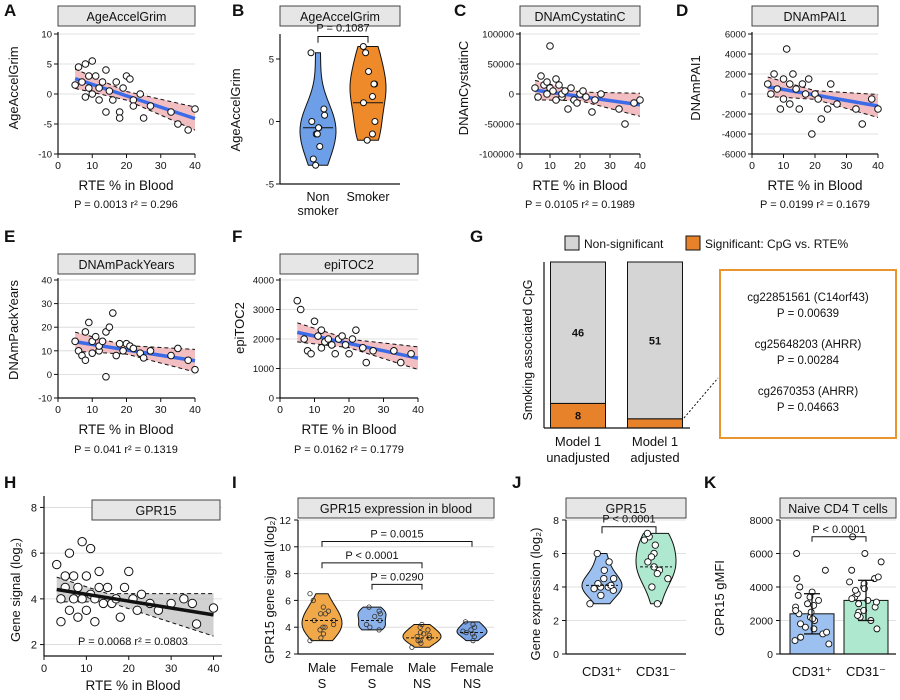 The height and width of the screenshot is (700, 900). What do you see at coordinates (171, 669) in the screenshot?
I see `x-tick-label: 30` at bounding box center [171, 669].